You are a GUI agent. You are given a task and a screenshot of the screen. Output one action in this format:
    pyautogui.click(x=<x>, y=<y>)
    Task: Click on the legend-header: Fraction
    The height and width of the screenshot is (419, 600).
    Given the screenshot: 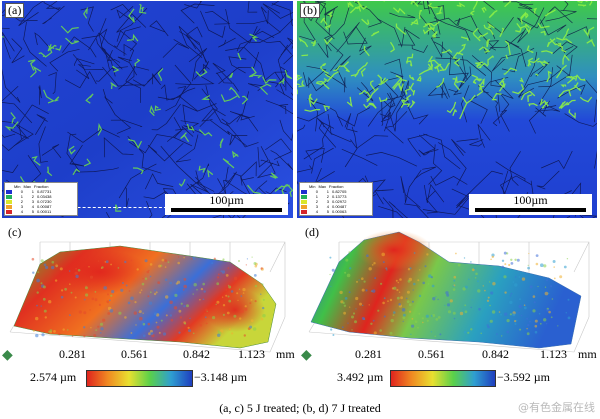 What is the action you would take?
    pyautogui.click(x=41, y=186)
    